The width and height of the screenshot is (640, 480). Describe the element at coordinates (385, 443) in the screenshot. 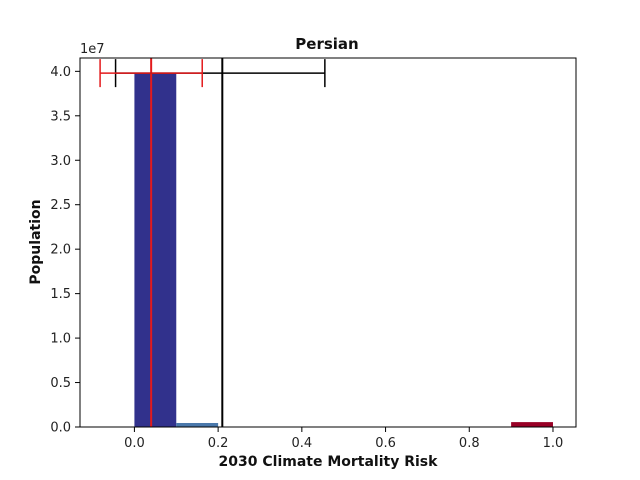

I see `x-tick-label-3: 0.6` at that location.